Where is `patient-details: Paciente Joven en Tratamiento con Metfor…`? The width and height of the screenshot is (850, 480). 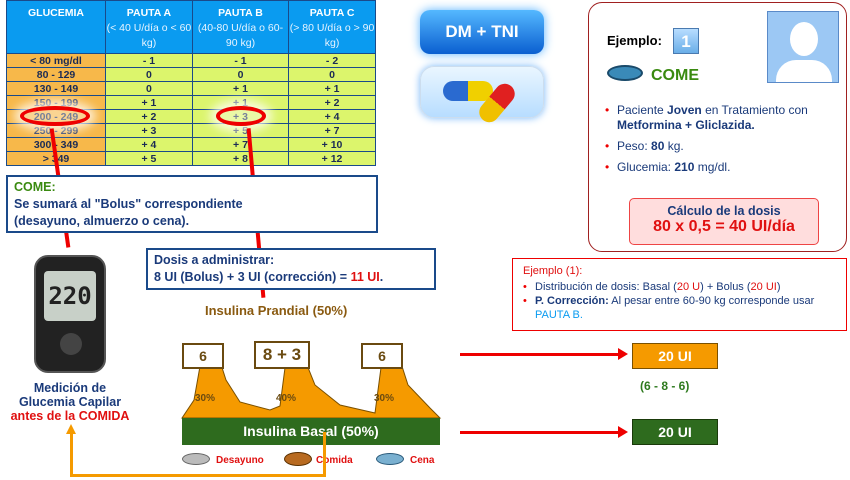
patient-details: Paciente Joven en Tratamiento con Metfor… is located at coordinates (722, 142).